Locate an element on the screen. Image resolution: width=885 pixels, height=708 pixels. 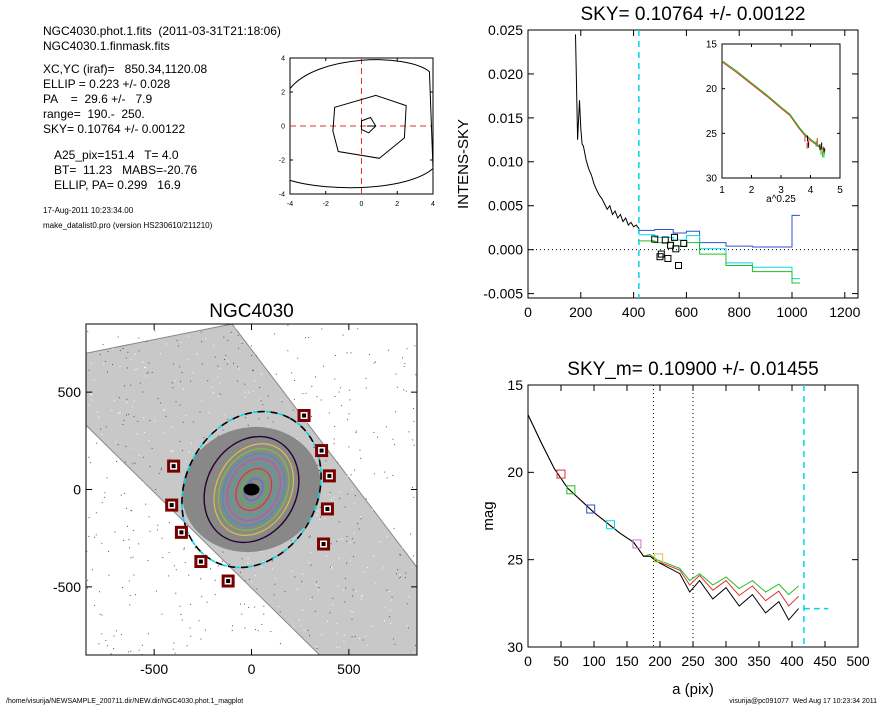
ellipse-range is located at coordinates (251, 489).